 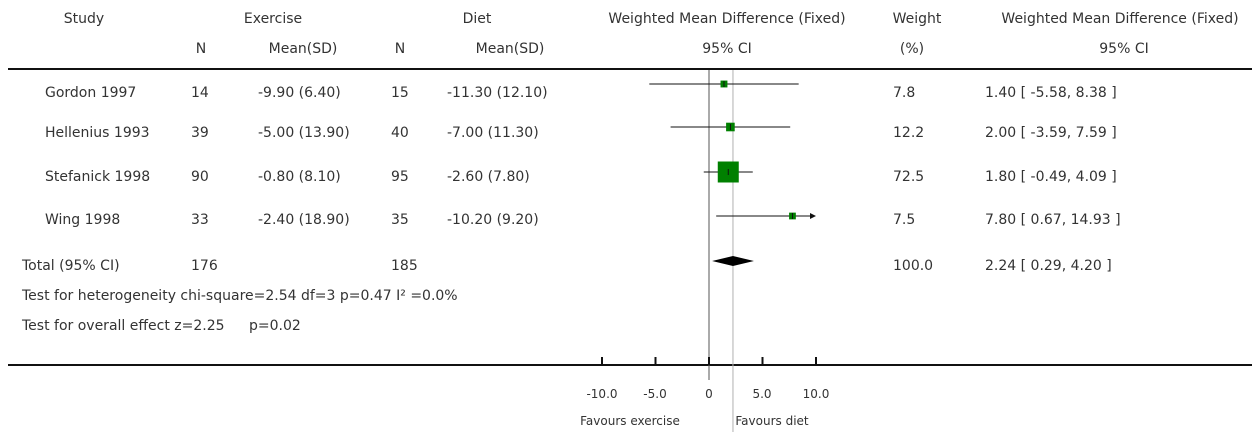 I want to click on axis-tick-label: -5.0, so click(x=655, y=394).